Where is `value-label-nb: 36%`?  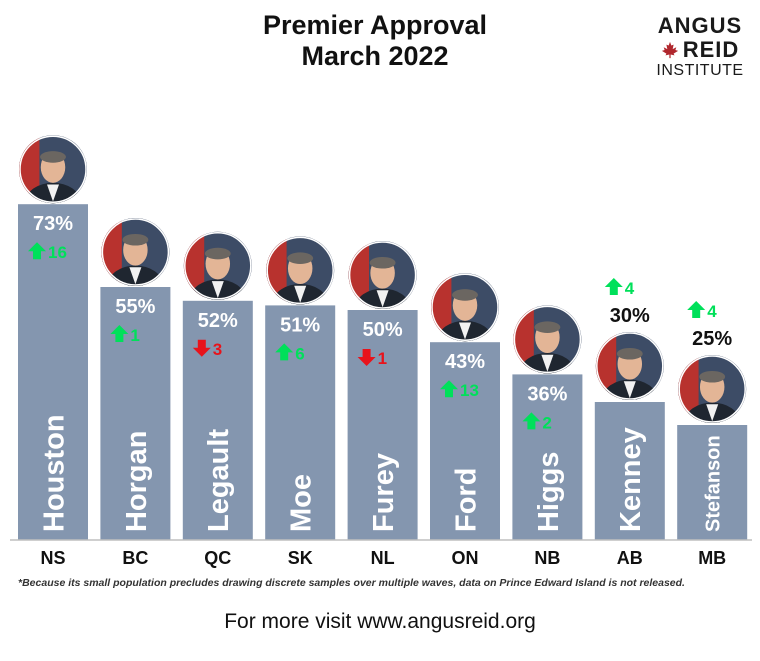 value-label-nb: 36% is located at coordinates (547, 394).